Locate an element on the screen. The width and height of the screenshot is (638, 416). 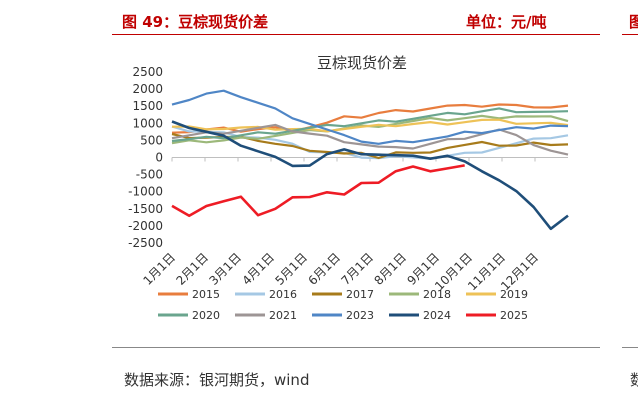
x-tick-label: 8月1日 is located at coordinates (390, 269).